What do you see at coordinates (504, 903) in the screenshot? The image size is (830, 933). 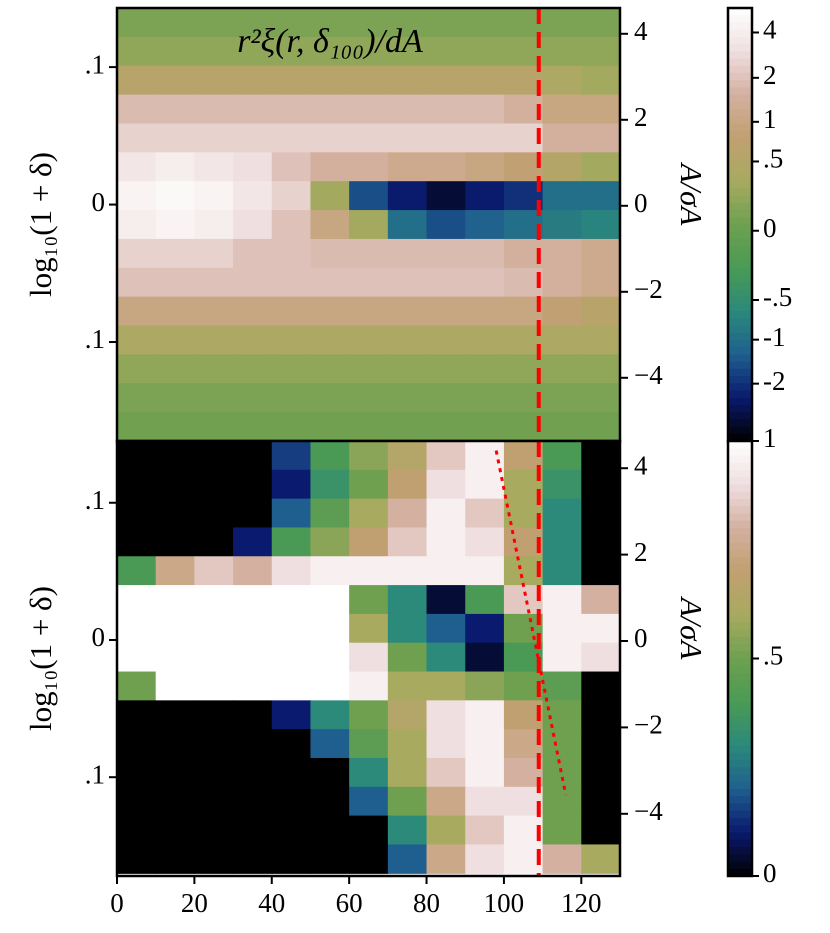 I see `x-tick-label: 100` at bounding box center [504, 903].